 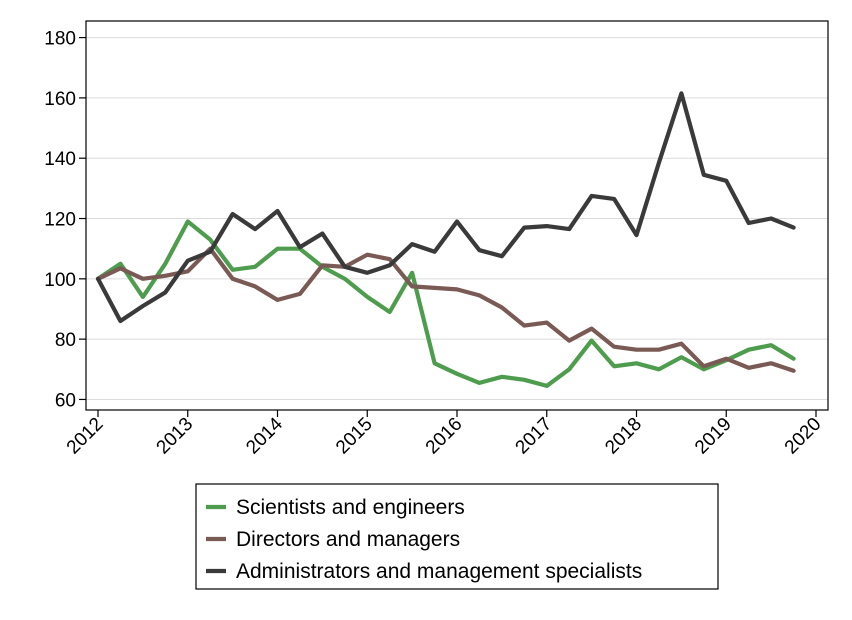 What do you see at coordinates (348, 539) in the screenshot?
I see `legend-label-2: Directors and managers` at bounding box center [348, 539].